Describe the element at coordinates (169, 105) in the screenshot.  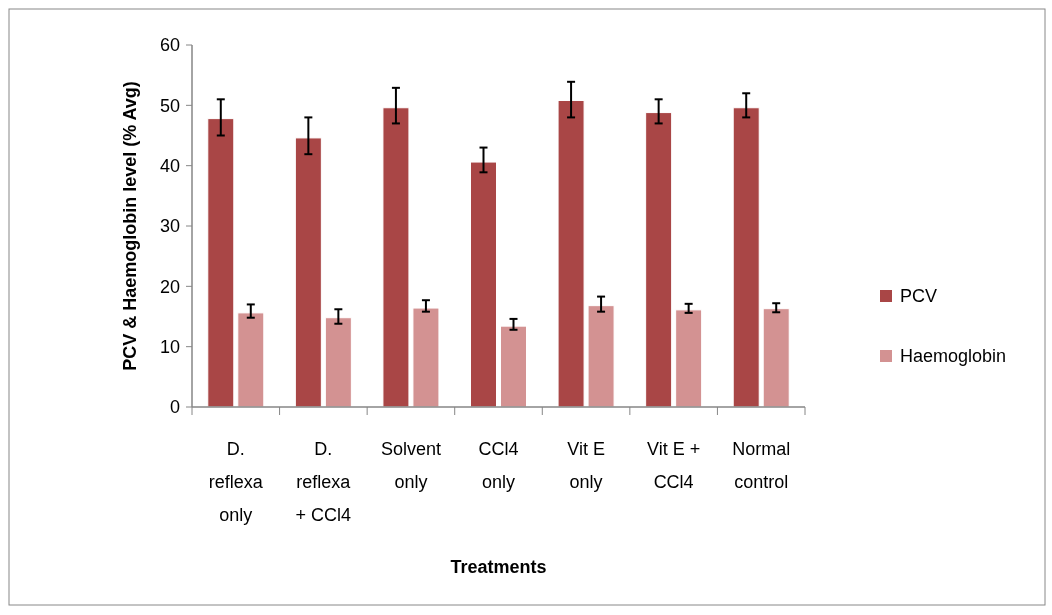
I see `y-tick-label: 50` at that location.